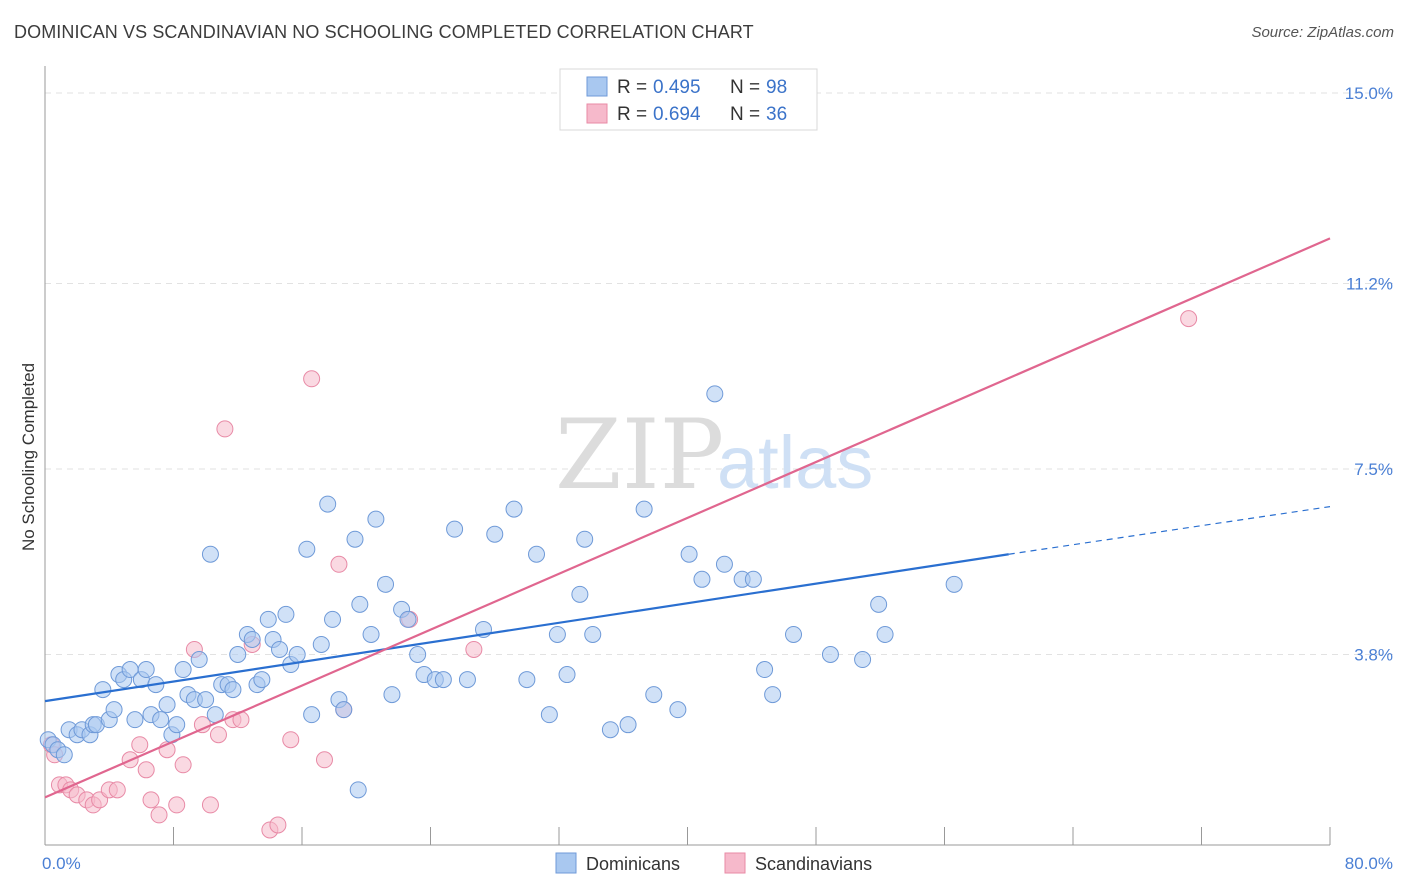 The image size is (1406, 892). I want to click on bottom-legend-scandinavians: Scandinavians, so click(813, 864).